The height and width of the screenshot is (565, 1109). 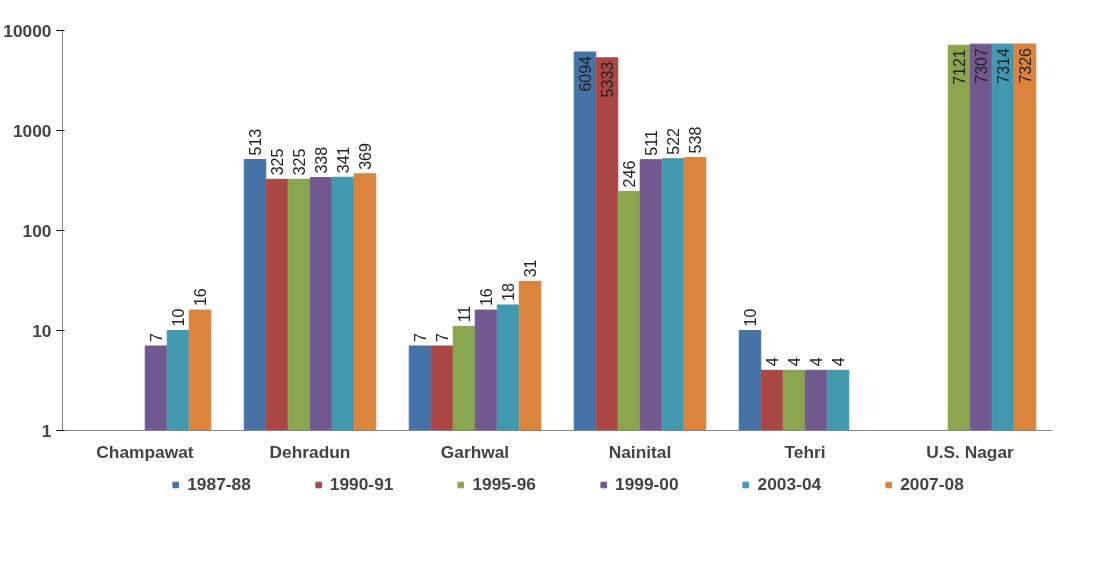 I want to click on legend-label: 2007-08, so click(x=932, y=484).